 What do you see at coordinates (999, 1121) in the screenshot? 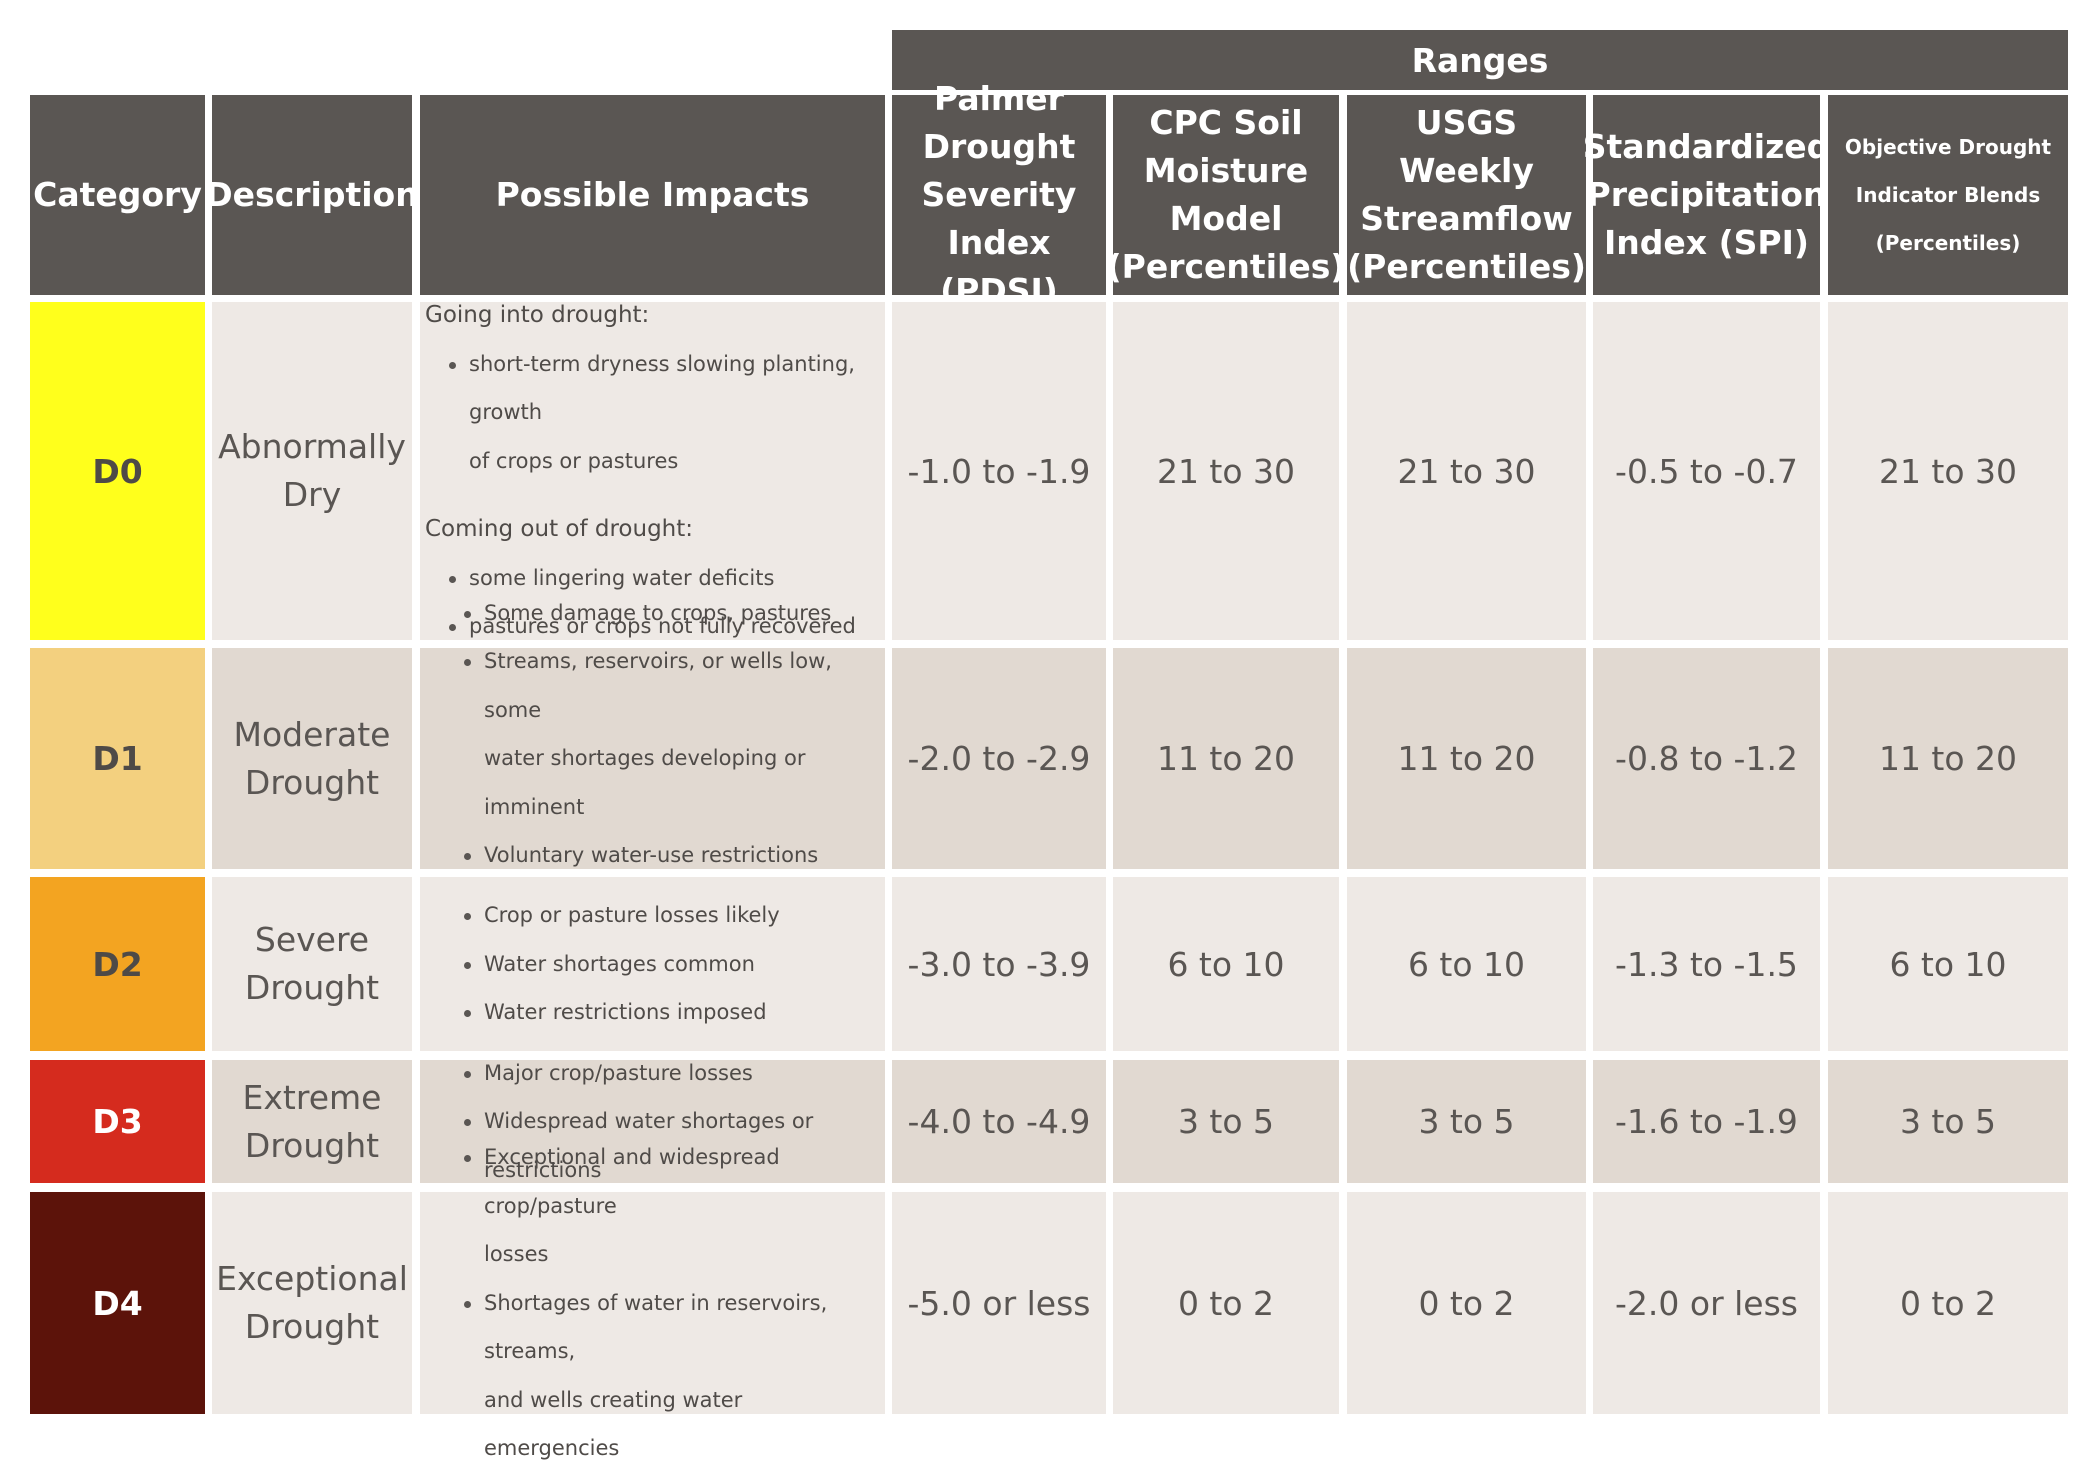
I see `pdsi-cell: -4.0 to -4.9` at bounding box center [999, 1121].